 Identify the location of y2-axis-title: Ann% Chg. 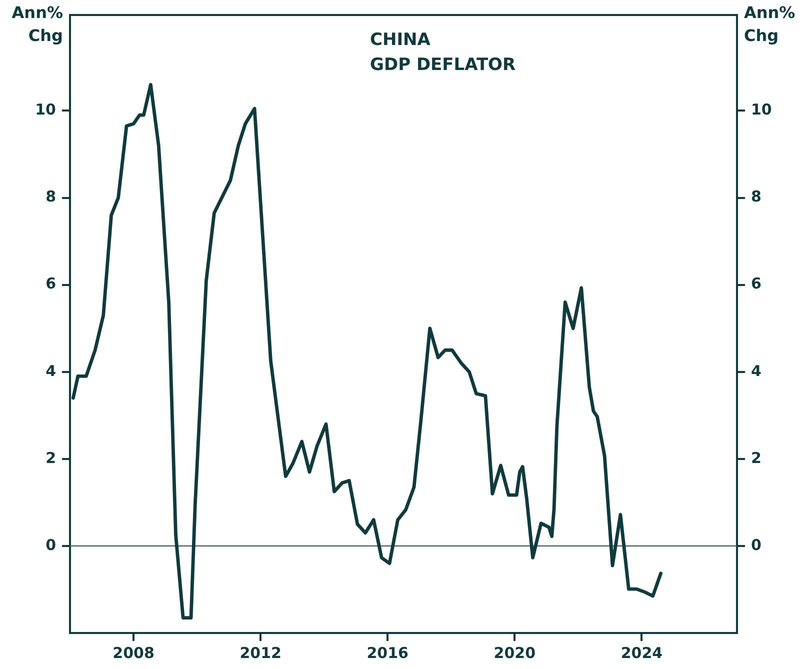
(770, 24).